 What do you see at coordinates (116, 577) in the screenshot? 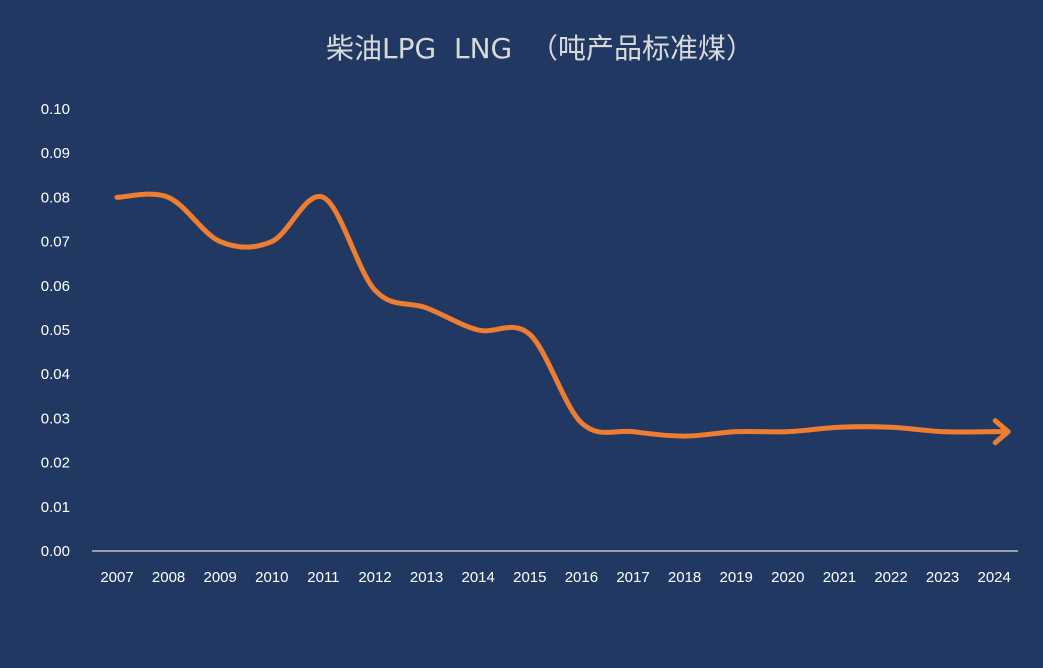
I see `x-tick-label: 2007` at bounding box center [116, 577].